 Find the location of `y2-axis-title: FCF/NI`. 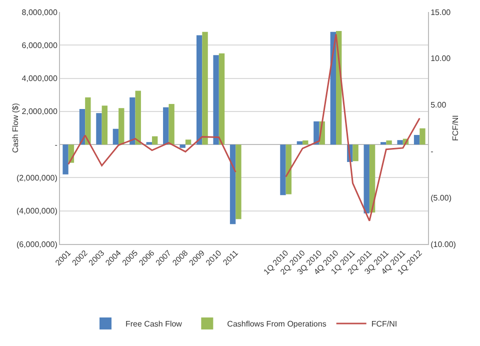

y2-axis-title: FCF/NI is located at coordinates (455, 128).